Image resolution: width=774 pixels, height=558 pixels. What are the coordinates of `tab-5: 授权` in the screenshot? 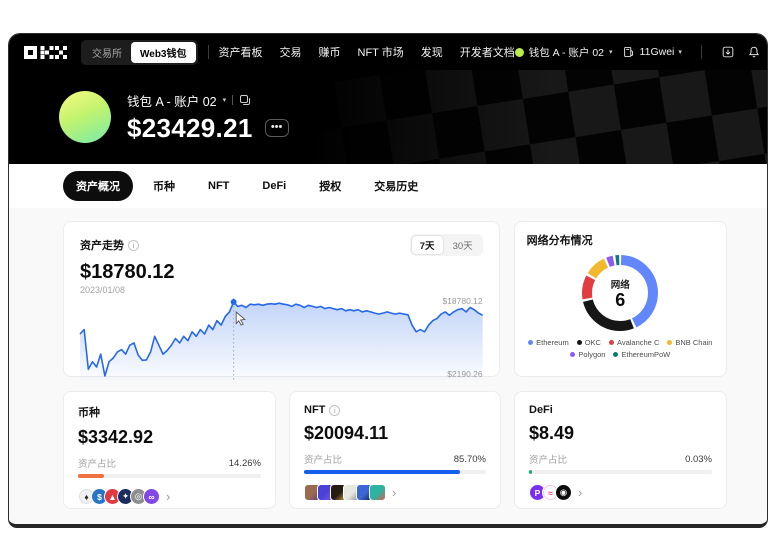 It's located at (330, 187).